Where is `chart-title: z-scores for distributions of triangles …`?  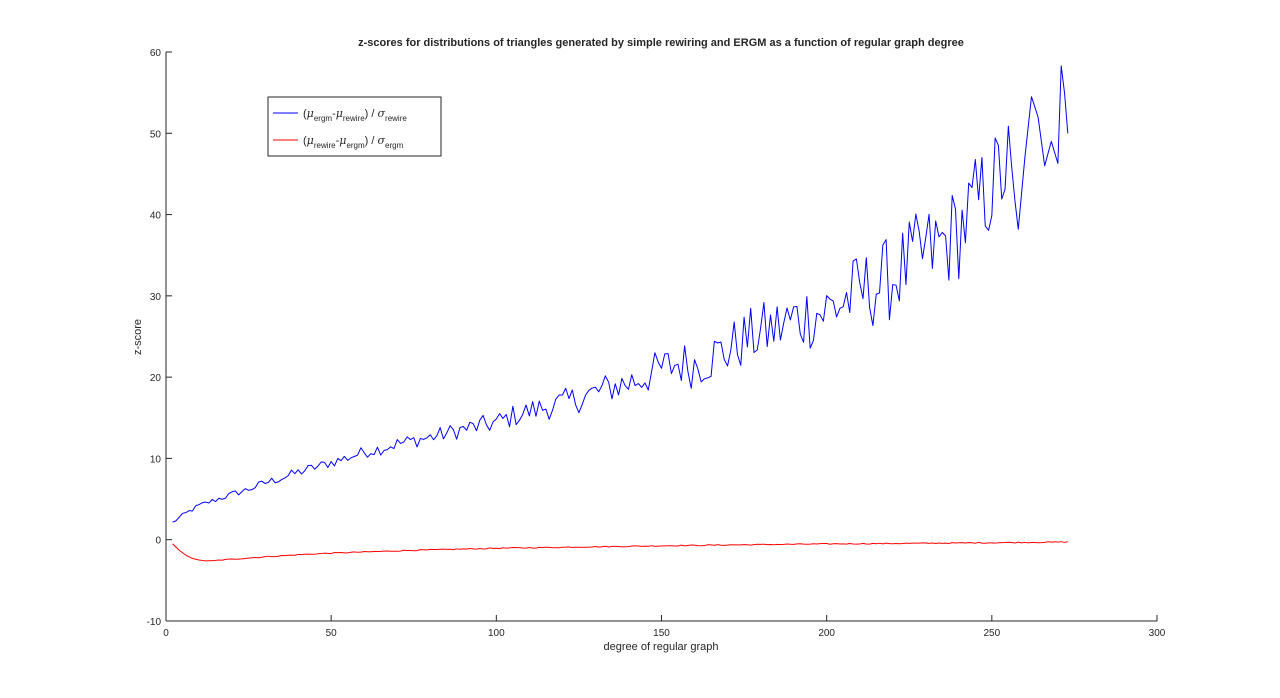
chart-title: z-scores for distributions of triangles … is located at coordinates (661, 43).